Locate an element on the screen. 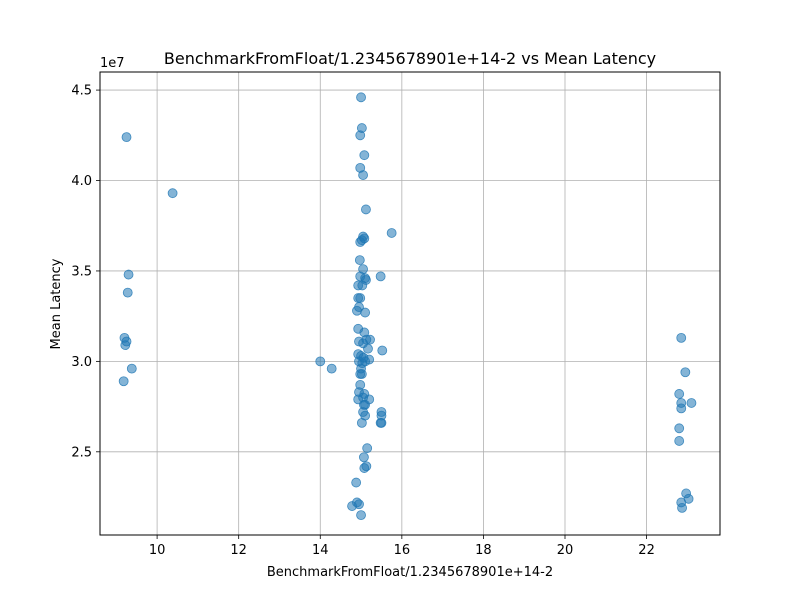  x-tick-label: 10 is located at coordinates (157, 550).